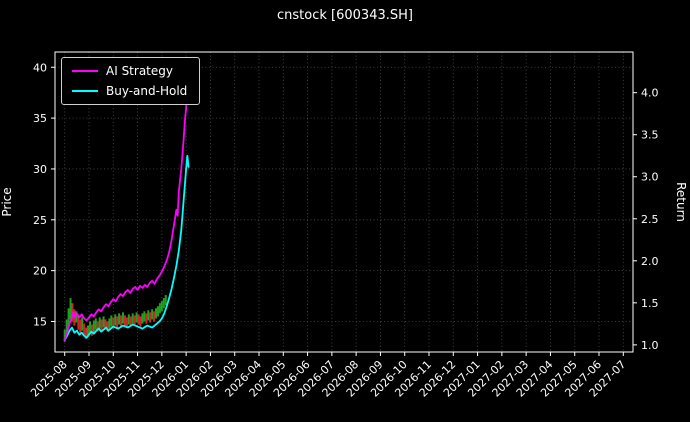 The image size is (690, 422). What do you see at coordinates (139, 71) in the screenshot?
I see `legend-label-ai-strategy: AI Strategy` at bounding box center [139, 71].